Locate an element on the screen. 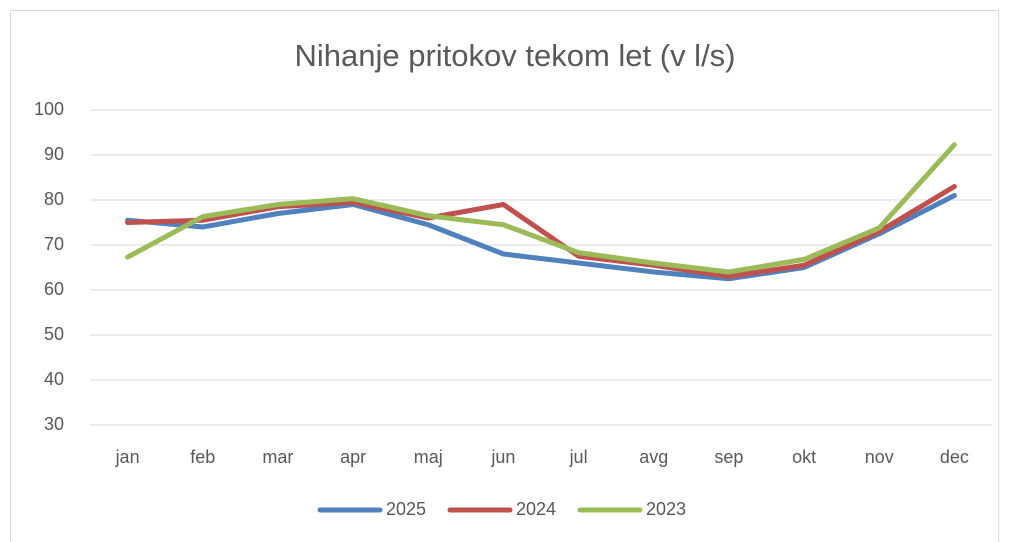 This screenshot has width=1009, height=542. x-tick-label: feb is located at coordinates (202, 457).